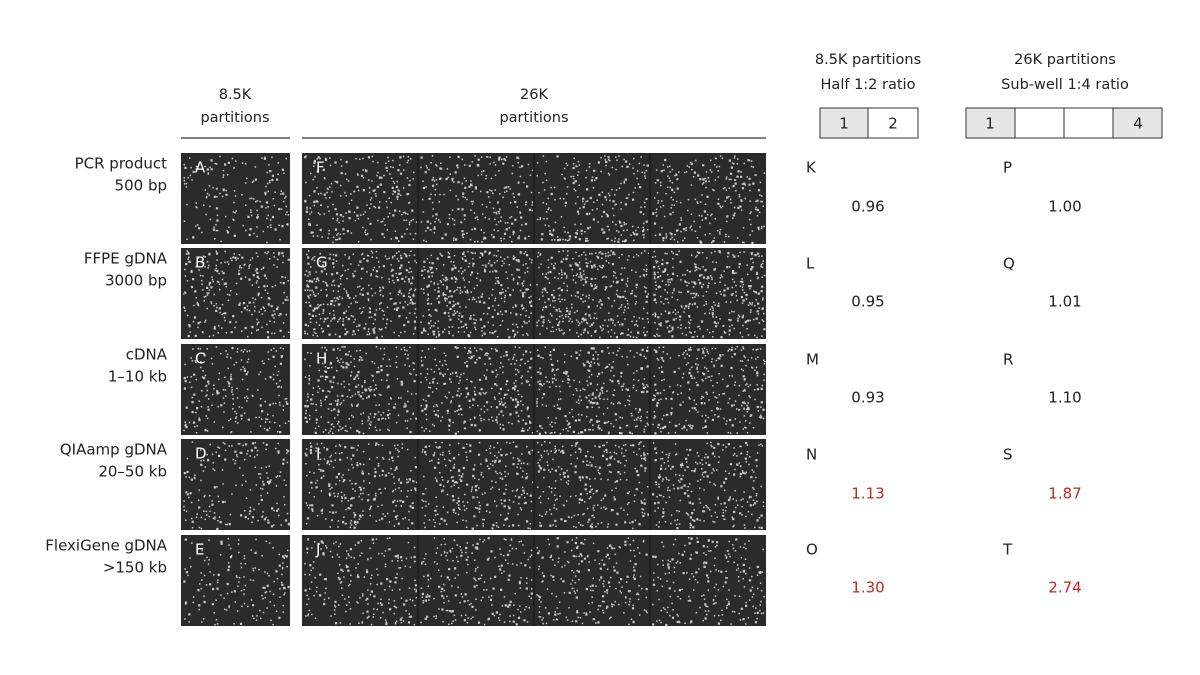 Image resolution: width=1200 pixels, height=675 pixels. What do you see at coordinates (235, 95) in the screenshot?
I see `column-title: 8.5K` at bounding box center [235, 95].